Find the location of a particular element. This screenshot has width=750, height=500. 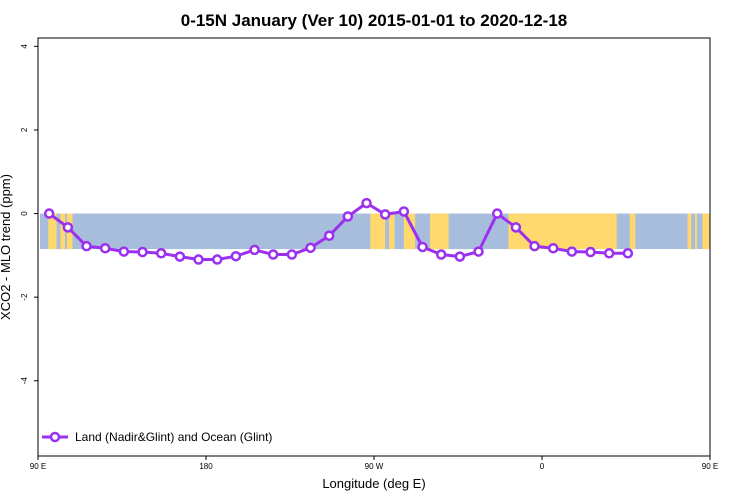

y-tick-label: -4 is located at coordinates (24, 381).